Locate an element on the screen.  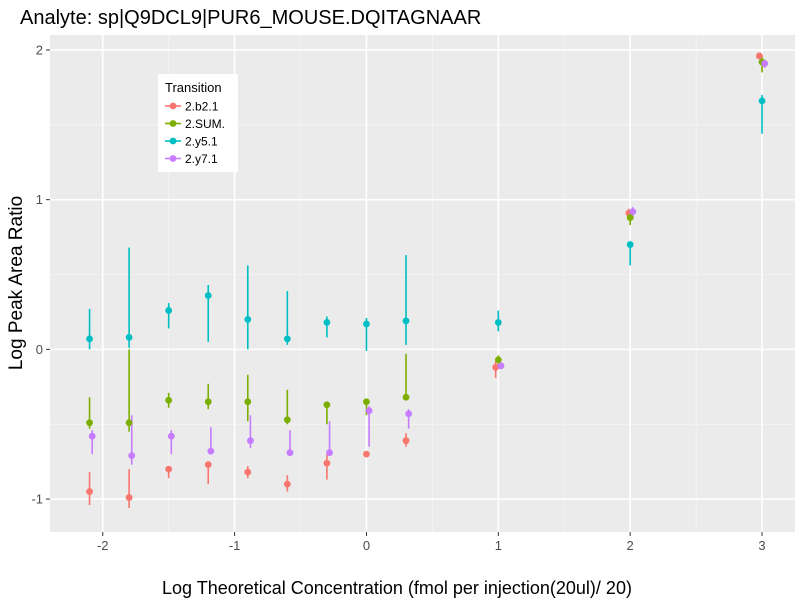
chart-title: Analyte: sp|Q9DCL9|PUR6_MOUSE.DQITAGNAAR is located at coordinates (250, 18).